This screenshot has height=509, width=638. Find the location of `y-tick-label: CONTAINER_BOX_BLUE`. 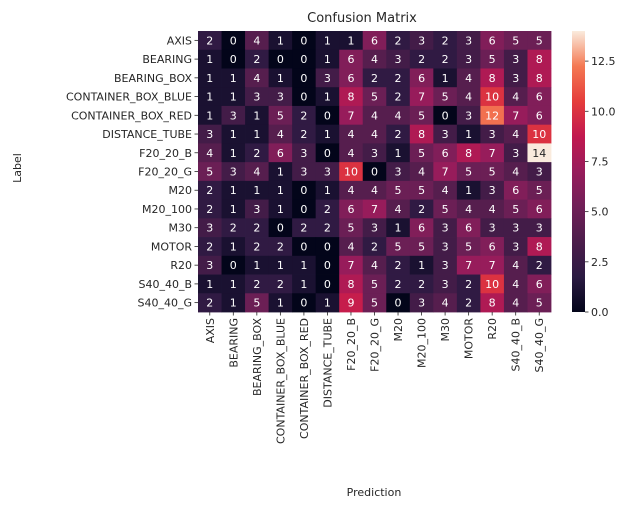

y-tick-label: CONTAINER_BOX_BLUE is located at coordinates (129, 97).